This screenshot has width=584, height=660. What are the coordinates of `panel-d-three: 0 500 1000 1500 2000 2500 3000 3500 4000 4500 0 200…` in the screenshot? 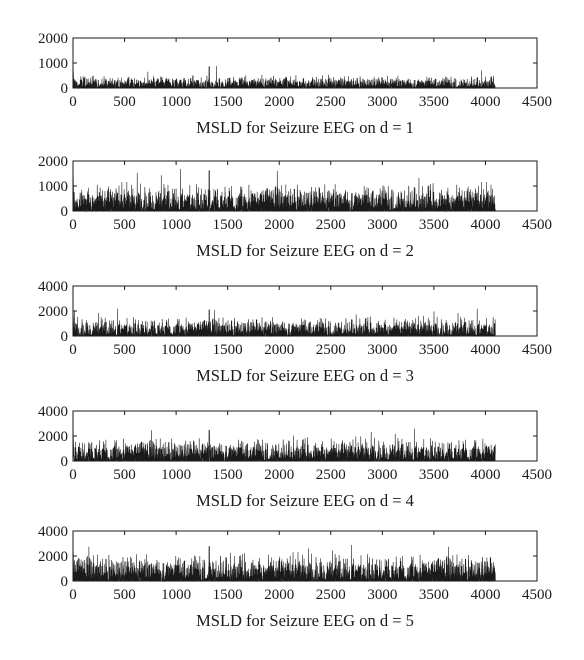 It's located at (295, 332).